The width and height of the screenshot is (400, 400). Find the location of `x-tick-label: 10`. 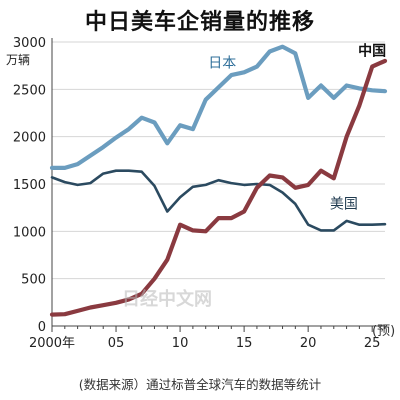

x-tick-label: 10 is located at coordinates (180, 343).